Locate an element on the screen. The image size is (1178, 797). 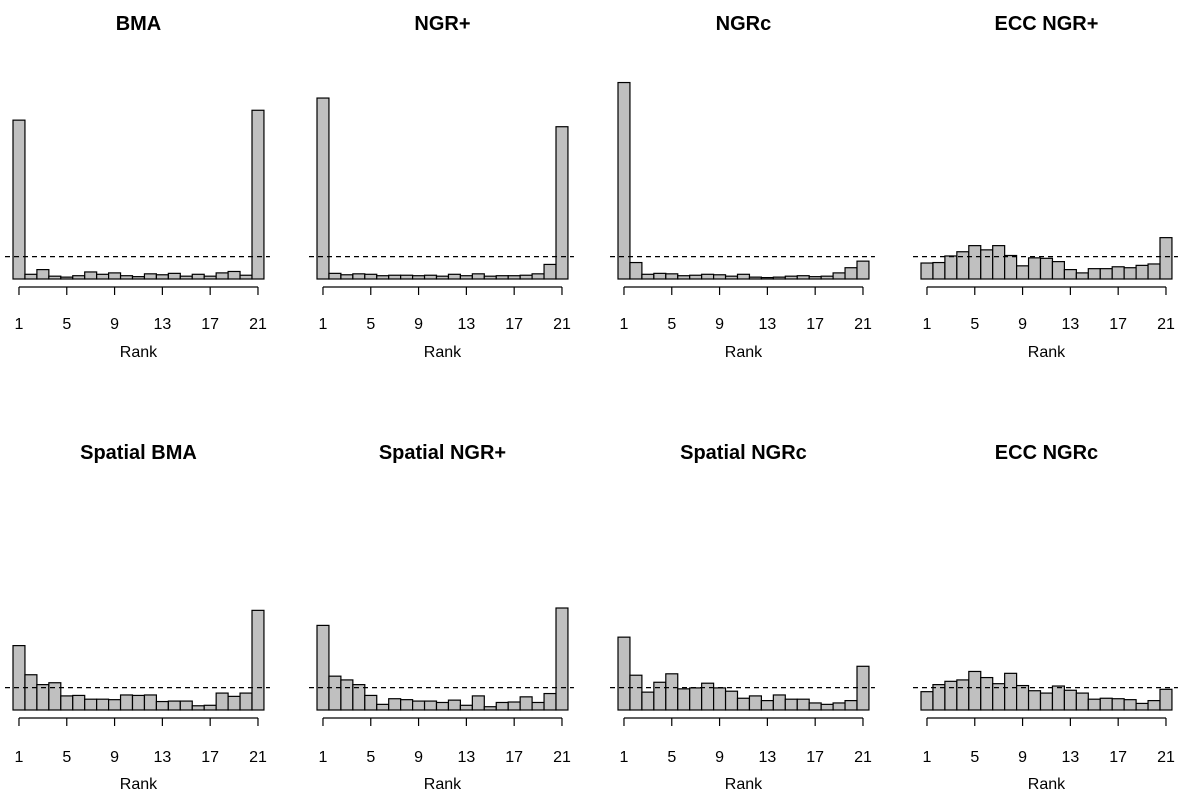
histogram-panel: Spatial NGR+ 1 5 9 13 17 21 Rank is located at coordinates (441, 617).